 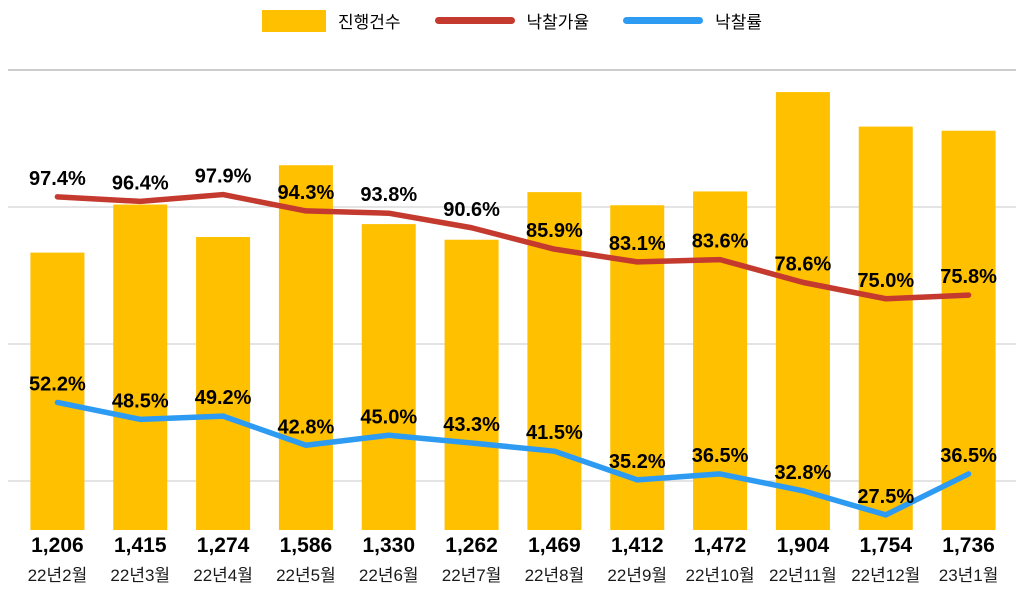 What do you see at coordinates (554, 545) in the screenshot?
I see `bar-value-label: 1,469` at bounding box center [554, 545].